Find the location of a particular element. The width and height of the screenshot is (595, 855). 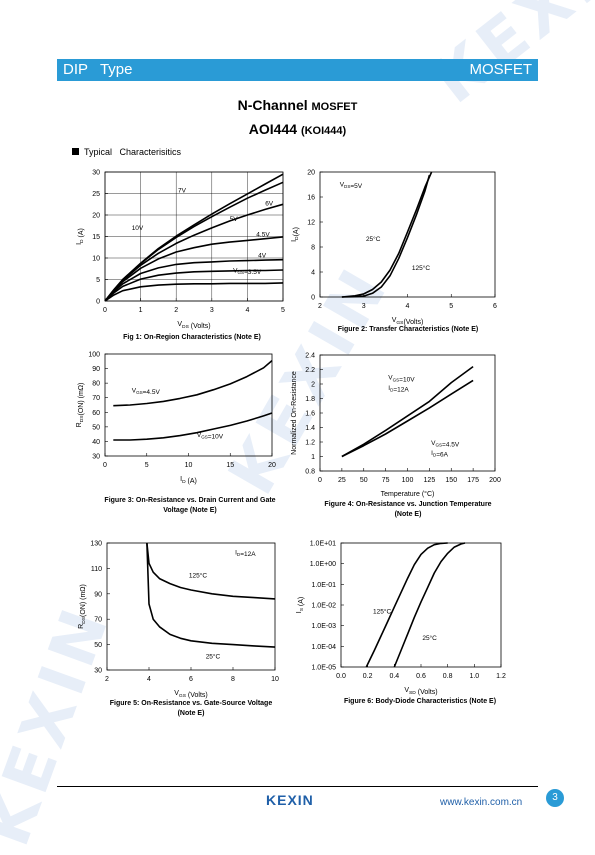

section-heading: Typical Characterisitics is located at coordinates (126, 152).